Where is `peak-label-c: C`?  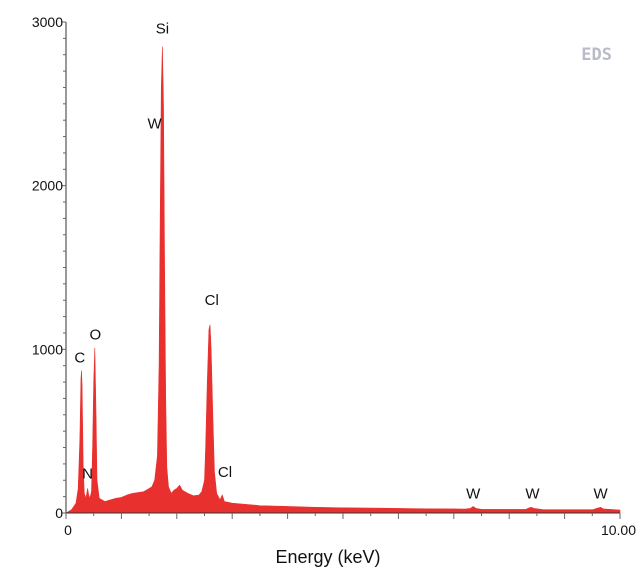
peak-label-c: C is located at coordinates (79, 357).